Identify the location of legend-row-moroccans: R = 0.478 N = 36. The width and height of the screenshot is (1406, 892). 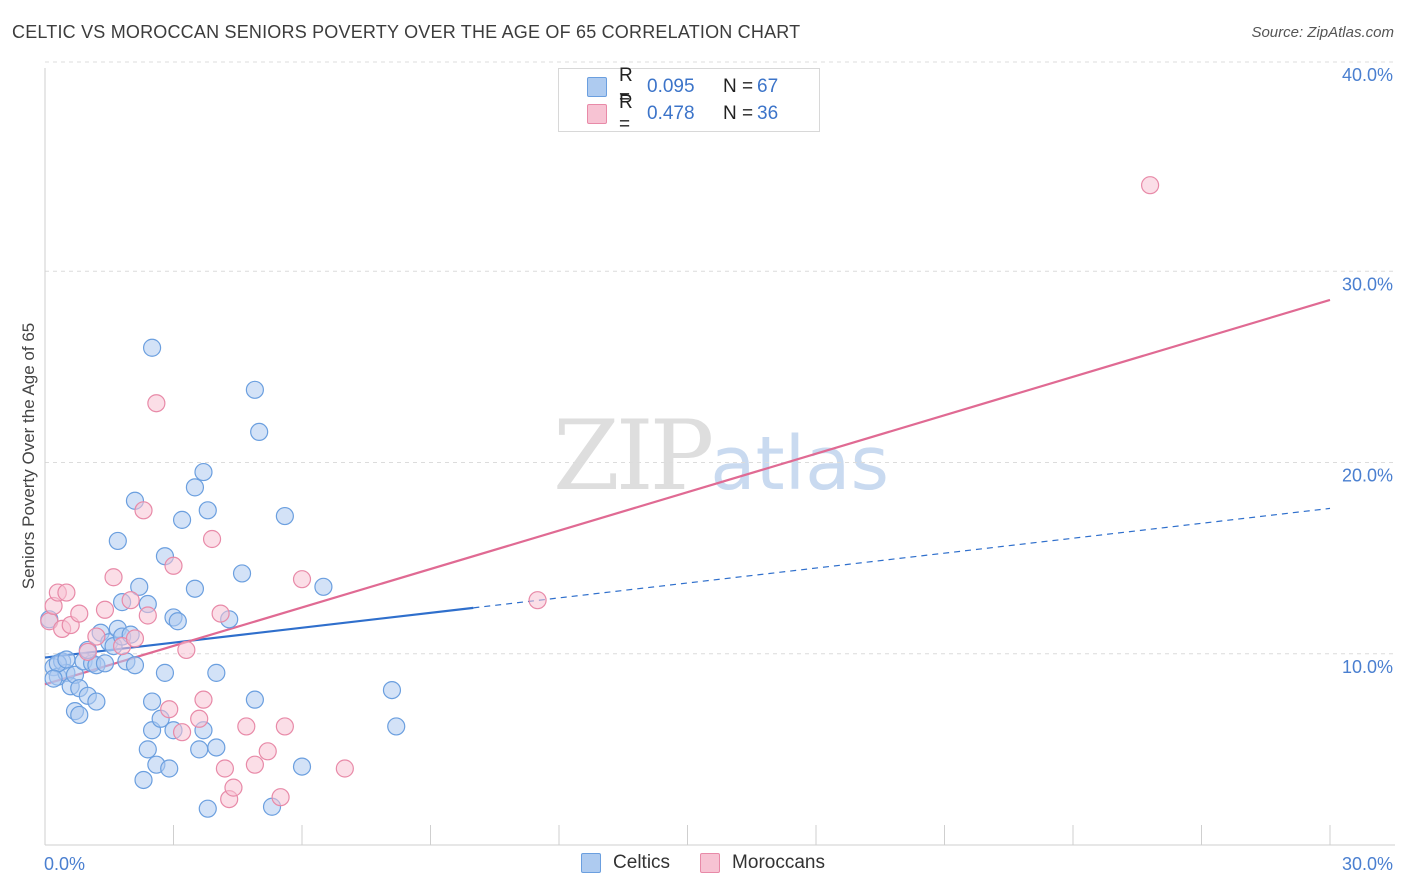
(683, 113).